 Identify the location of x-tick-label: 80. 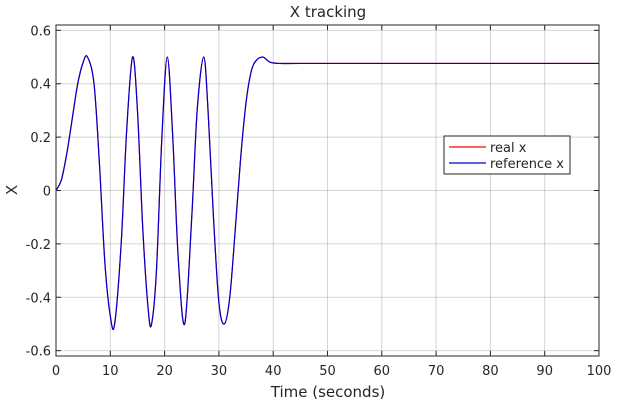
(490, 371).